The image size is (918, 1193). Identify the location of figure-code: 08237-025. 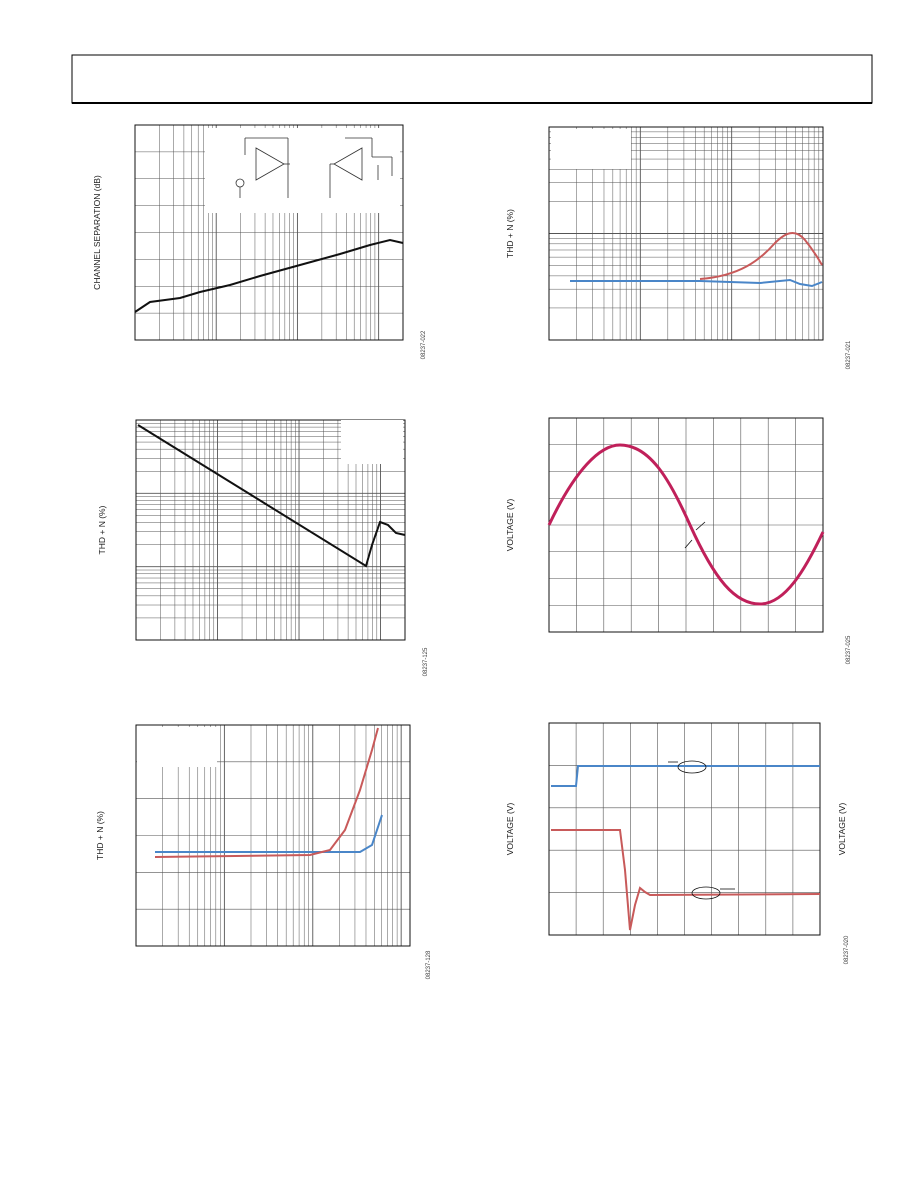
(849, 649).